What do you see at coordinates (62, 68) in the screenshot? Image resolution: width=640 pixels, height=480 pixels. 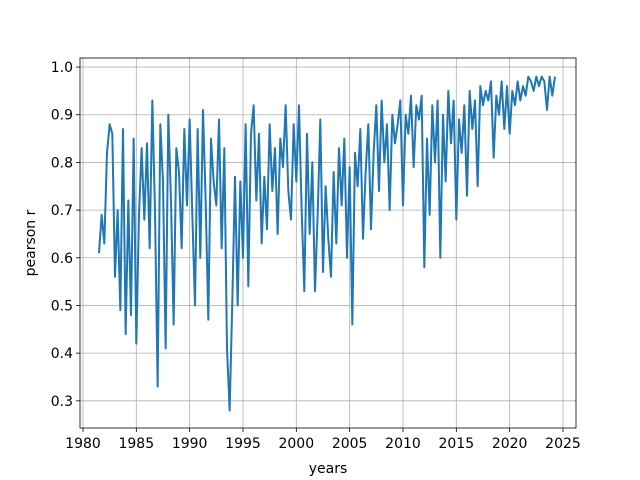 I see `y-tick-label: 1.0` at bounding box center [62, 68].